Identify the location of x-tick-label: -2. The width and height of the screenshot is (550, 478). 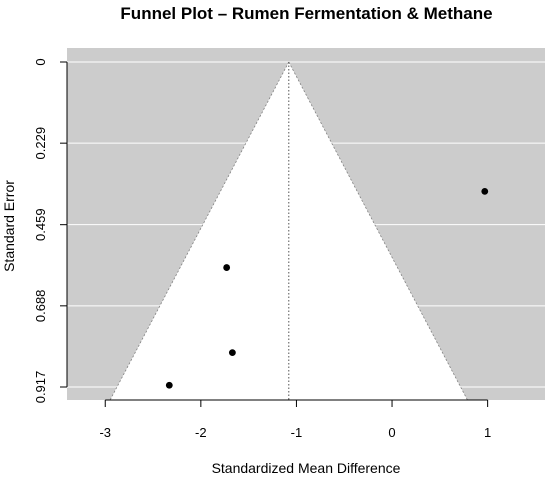
(201, 432).